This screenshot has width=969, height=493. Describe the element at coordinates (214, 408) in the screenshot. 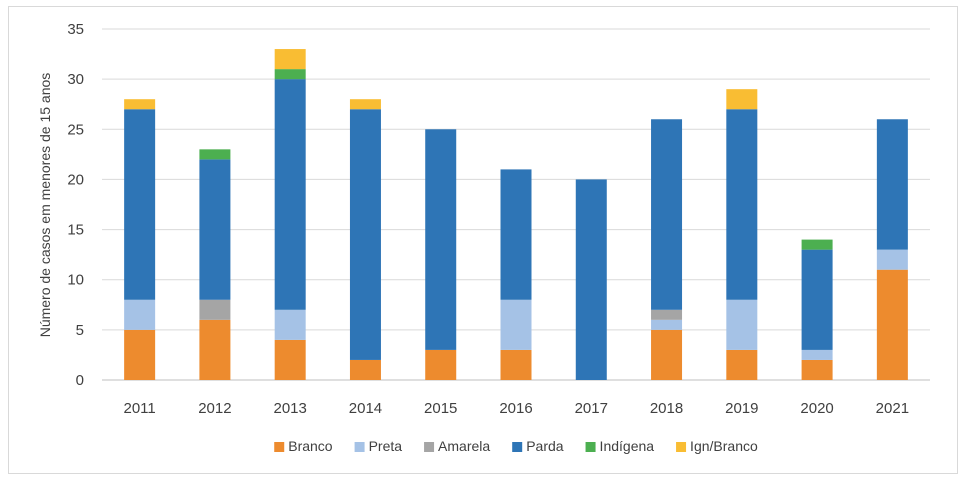

I see `x-tick-label: 2012` at that location.